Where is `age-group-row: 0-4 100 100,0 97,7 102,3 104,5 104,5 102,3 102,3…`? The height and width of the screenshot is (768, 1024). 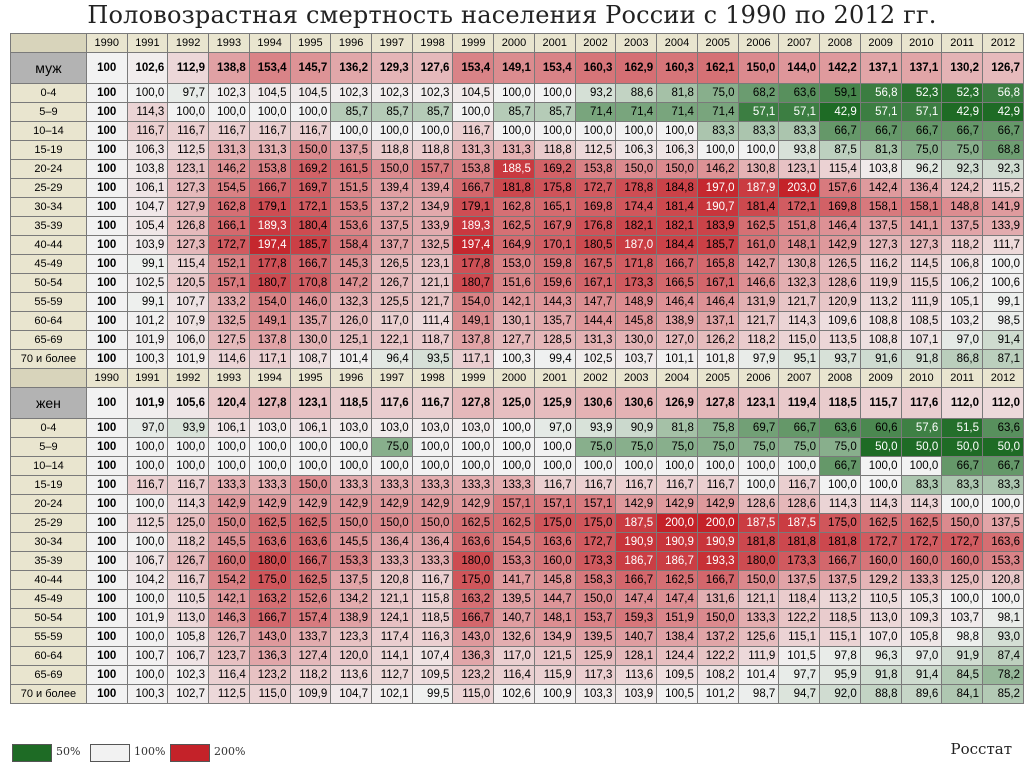 age-group-row: 0-4 100 100,0 97,7 102,3 104,5 104,5 102,3 102,3… is located at coordinates (517, 93).